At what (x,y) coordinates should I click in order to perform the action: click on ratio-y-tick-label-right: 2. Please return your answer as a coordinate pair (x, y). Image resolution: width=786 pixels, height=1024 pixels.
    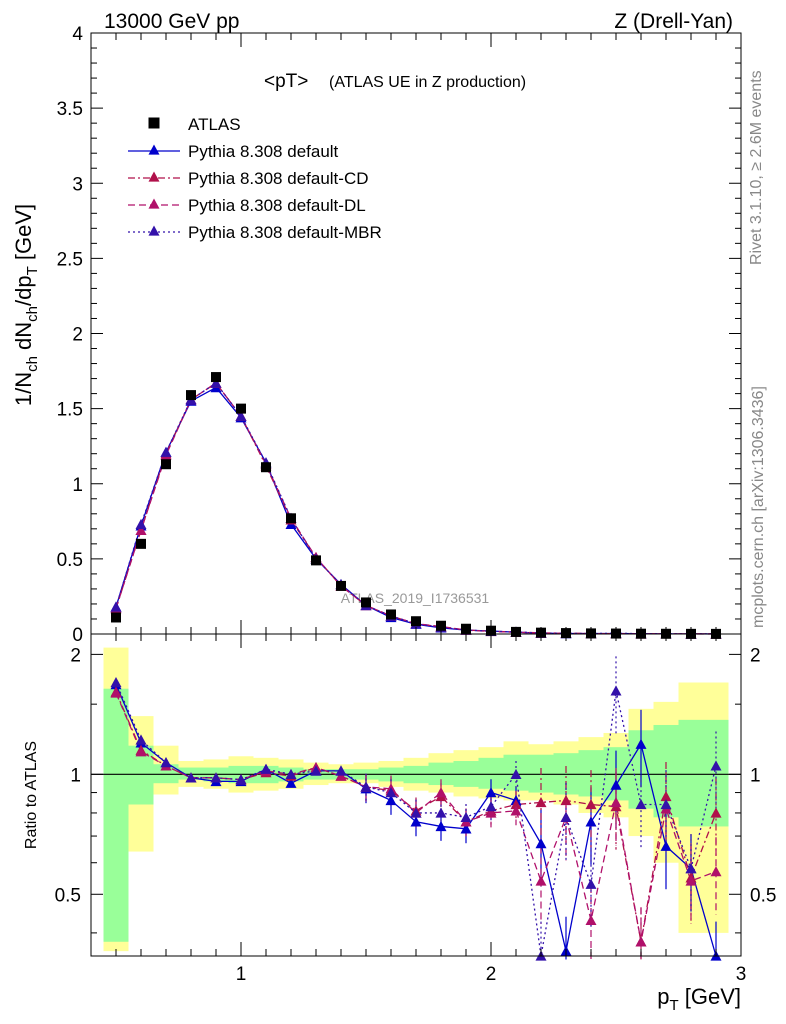
    Looking at the image, I should click on (755, 655).